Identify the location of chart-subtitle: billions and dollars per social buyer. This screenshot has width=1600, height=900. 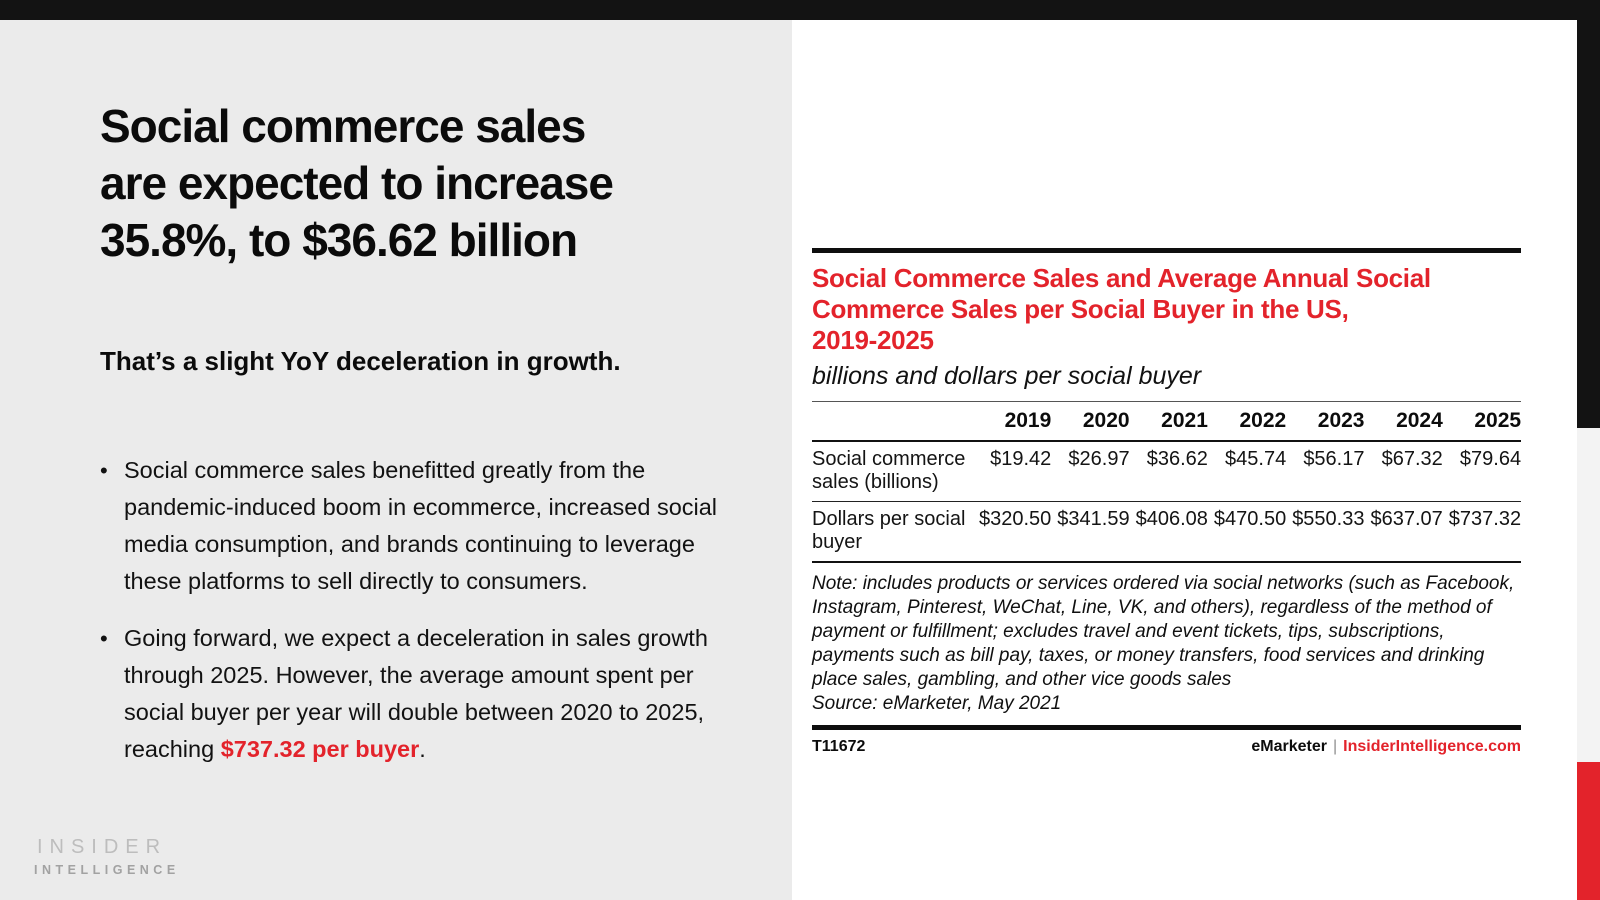
(1007, 376).